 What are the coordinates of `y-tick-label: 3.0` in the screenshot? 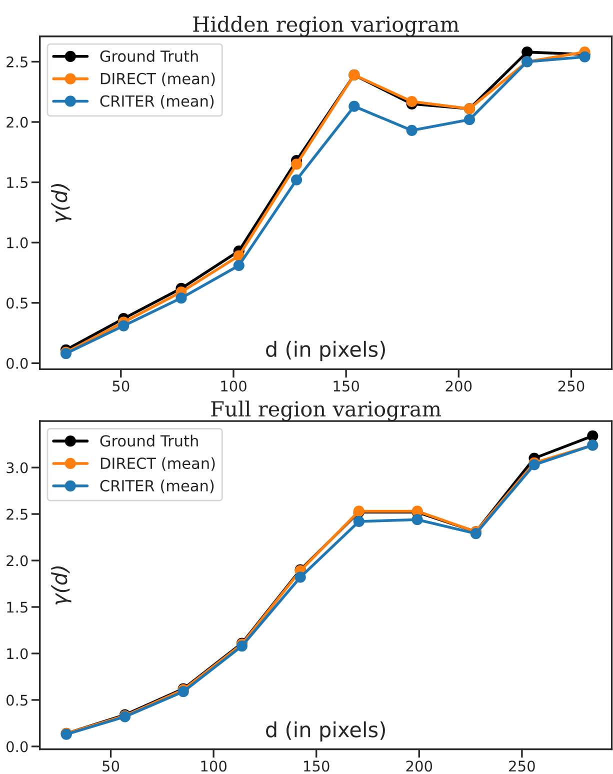 It's located at (17, 468).